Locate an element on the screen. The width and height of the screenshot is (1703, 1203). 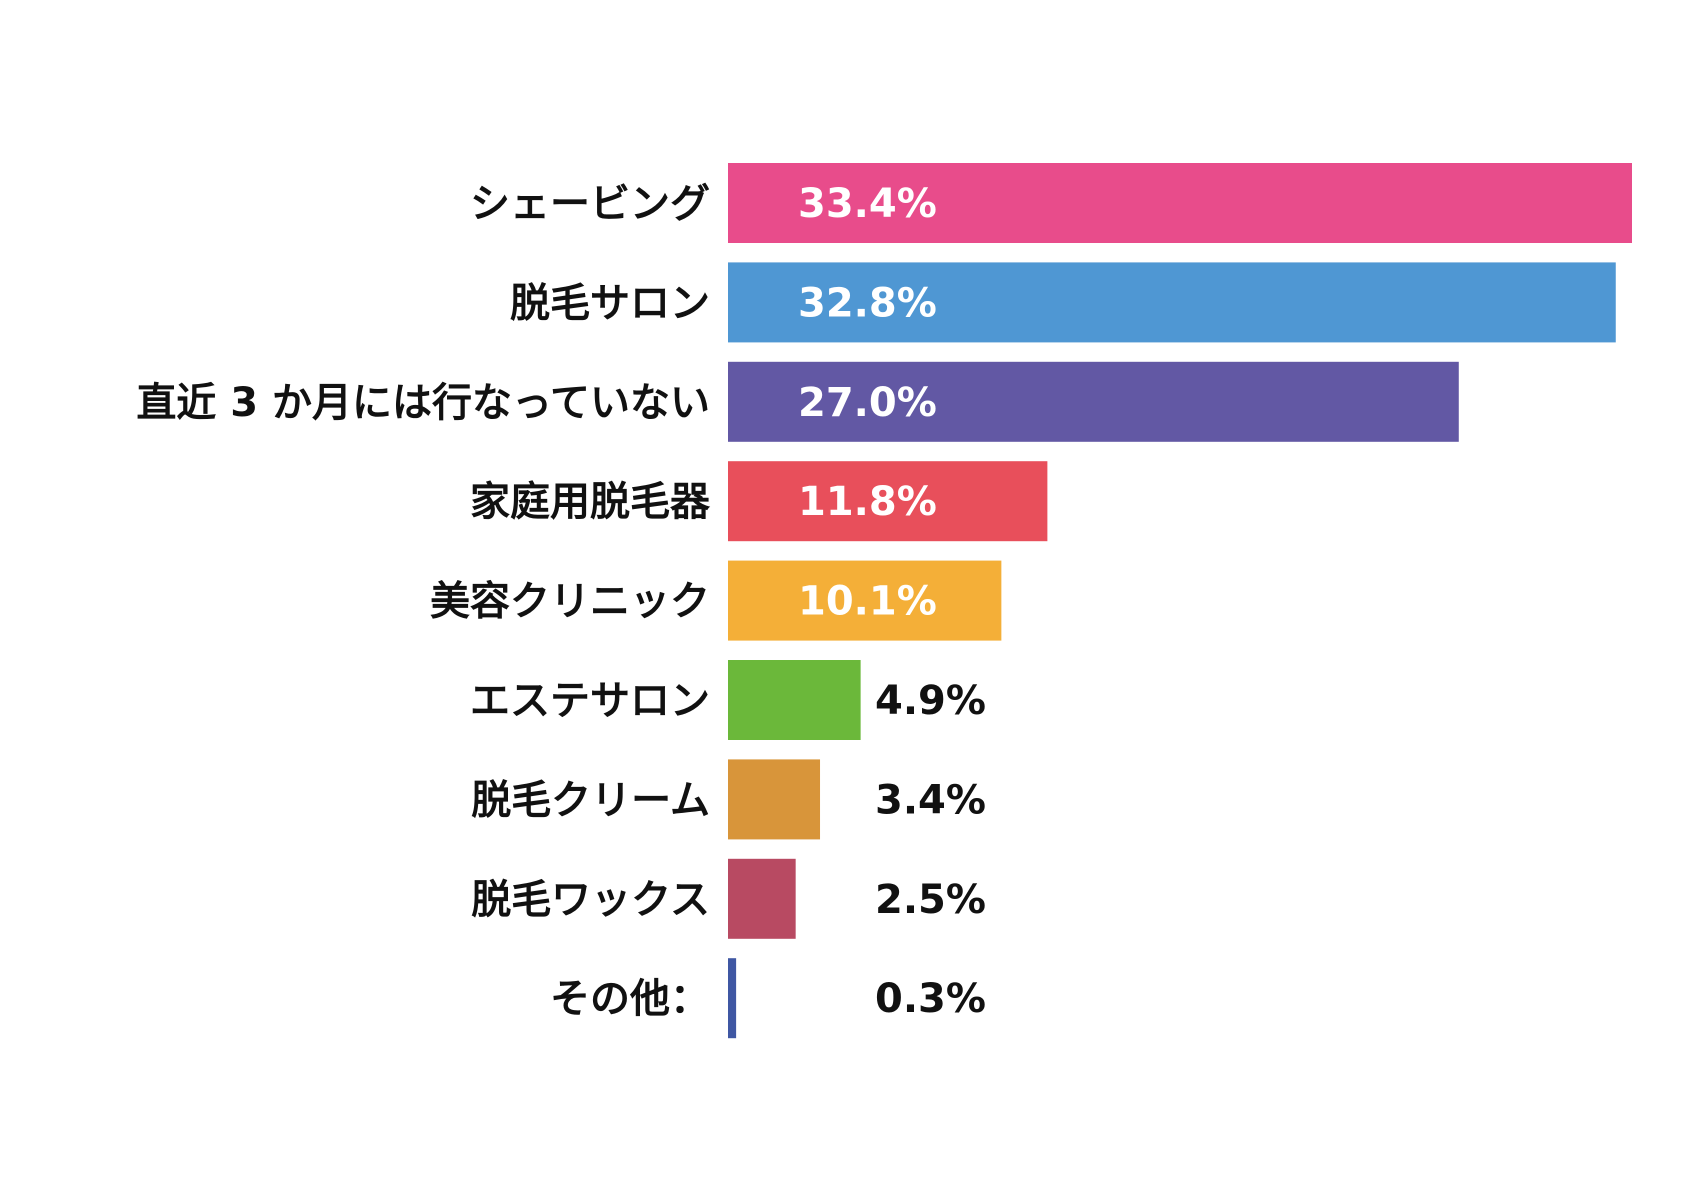
category-label: 脱毛ワックス is located at coordinates (590, 900).